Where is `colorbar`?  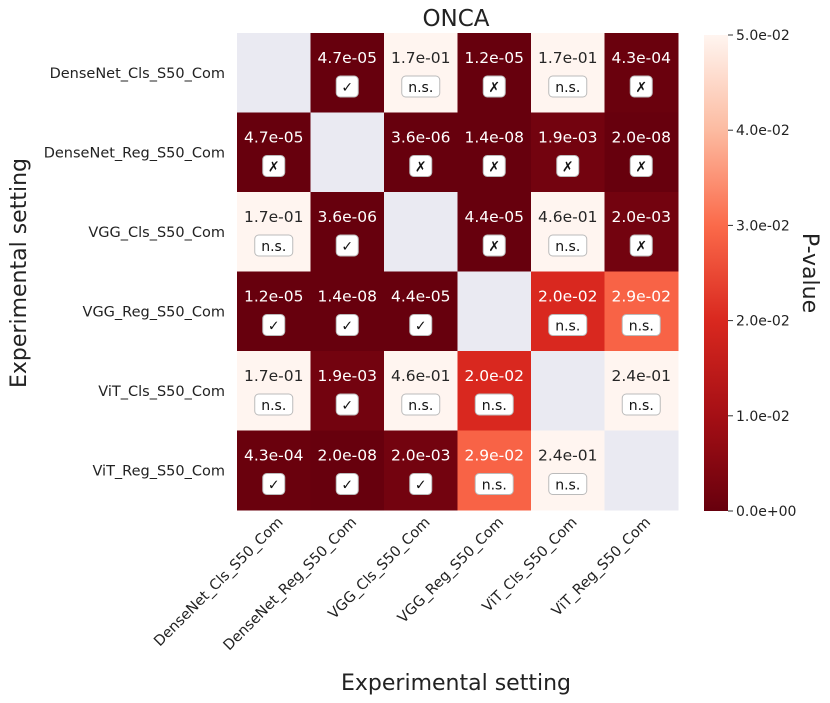
colorbar is located at coordinates (716, 273).